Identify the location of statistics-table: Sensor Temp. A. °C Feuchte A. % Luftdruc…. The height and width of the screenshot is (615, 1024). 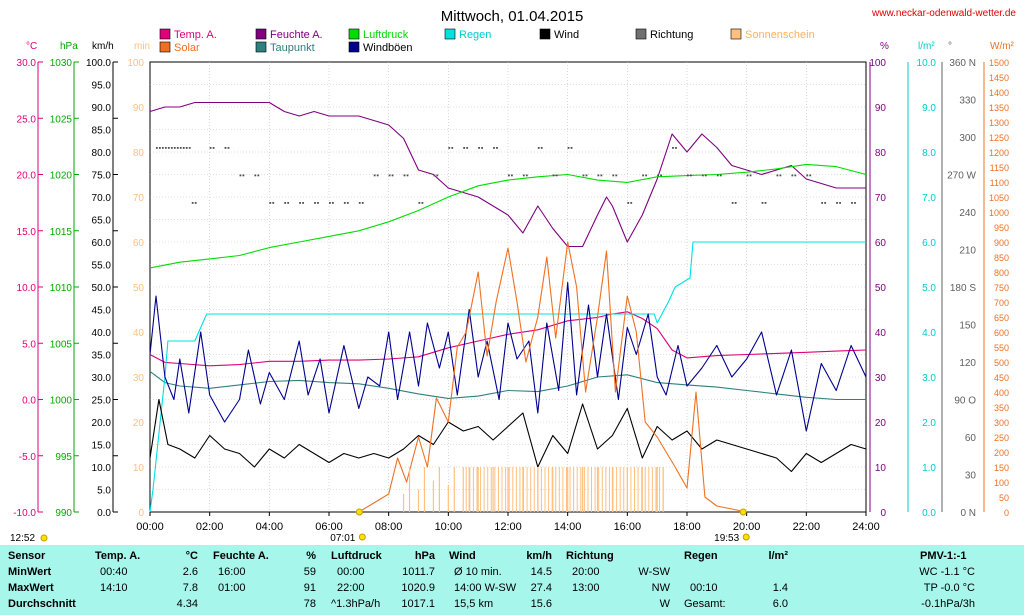
(512, 580).